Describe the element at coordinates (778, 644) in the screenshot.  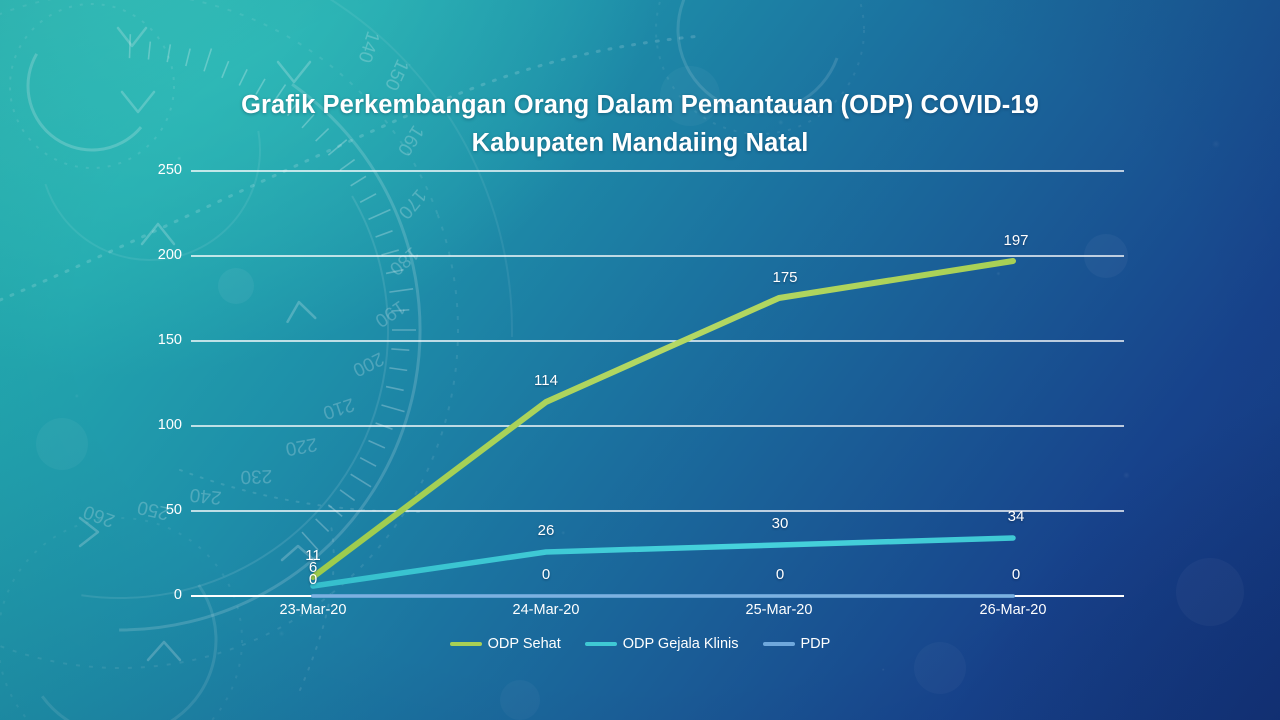
I see `legend-marker-pdp` at that location.